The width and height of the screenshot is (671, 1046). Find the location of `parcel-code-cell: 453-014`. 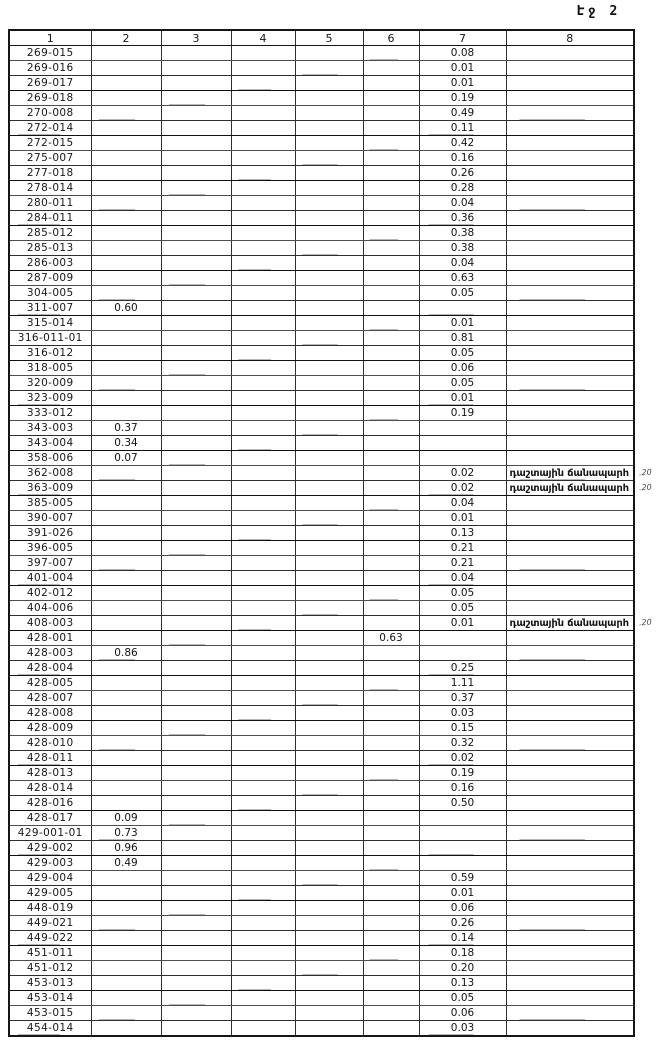

parcel-code-cell: 453-014 is located at coordinates (50, 998).